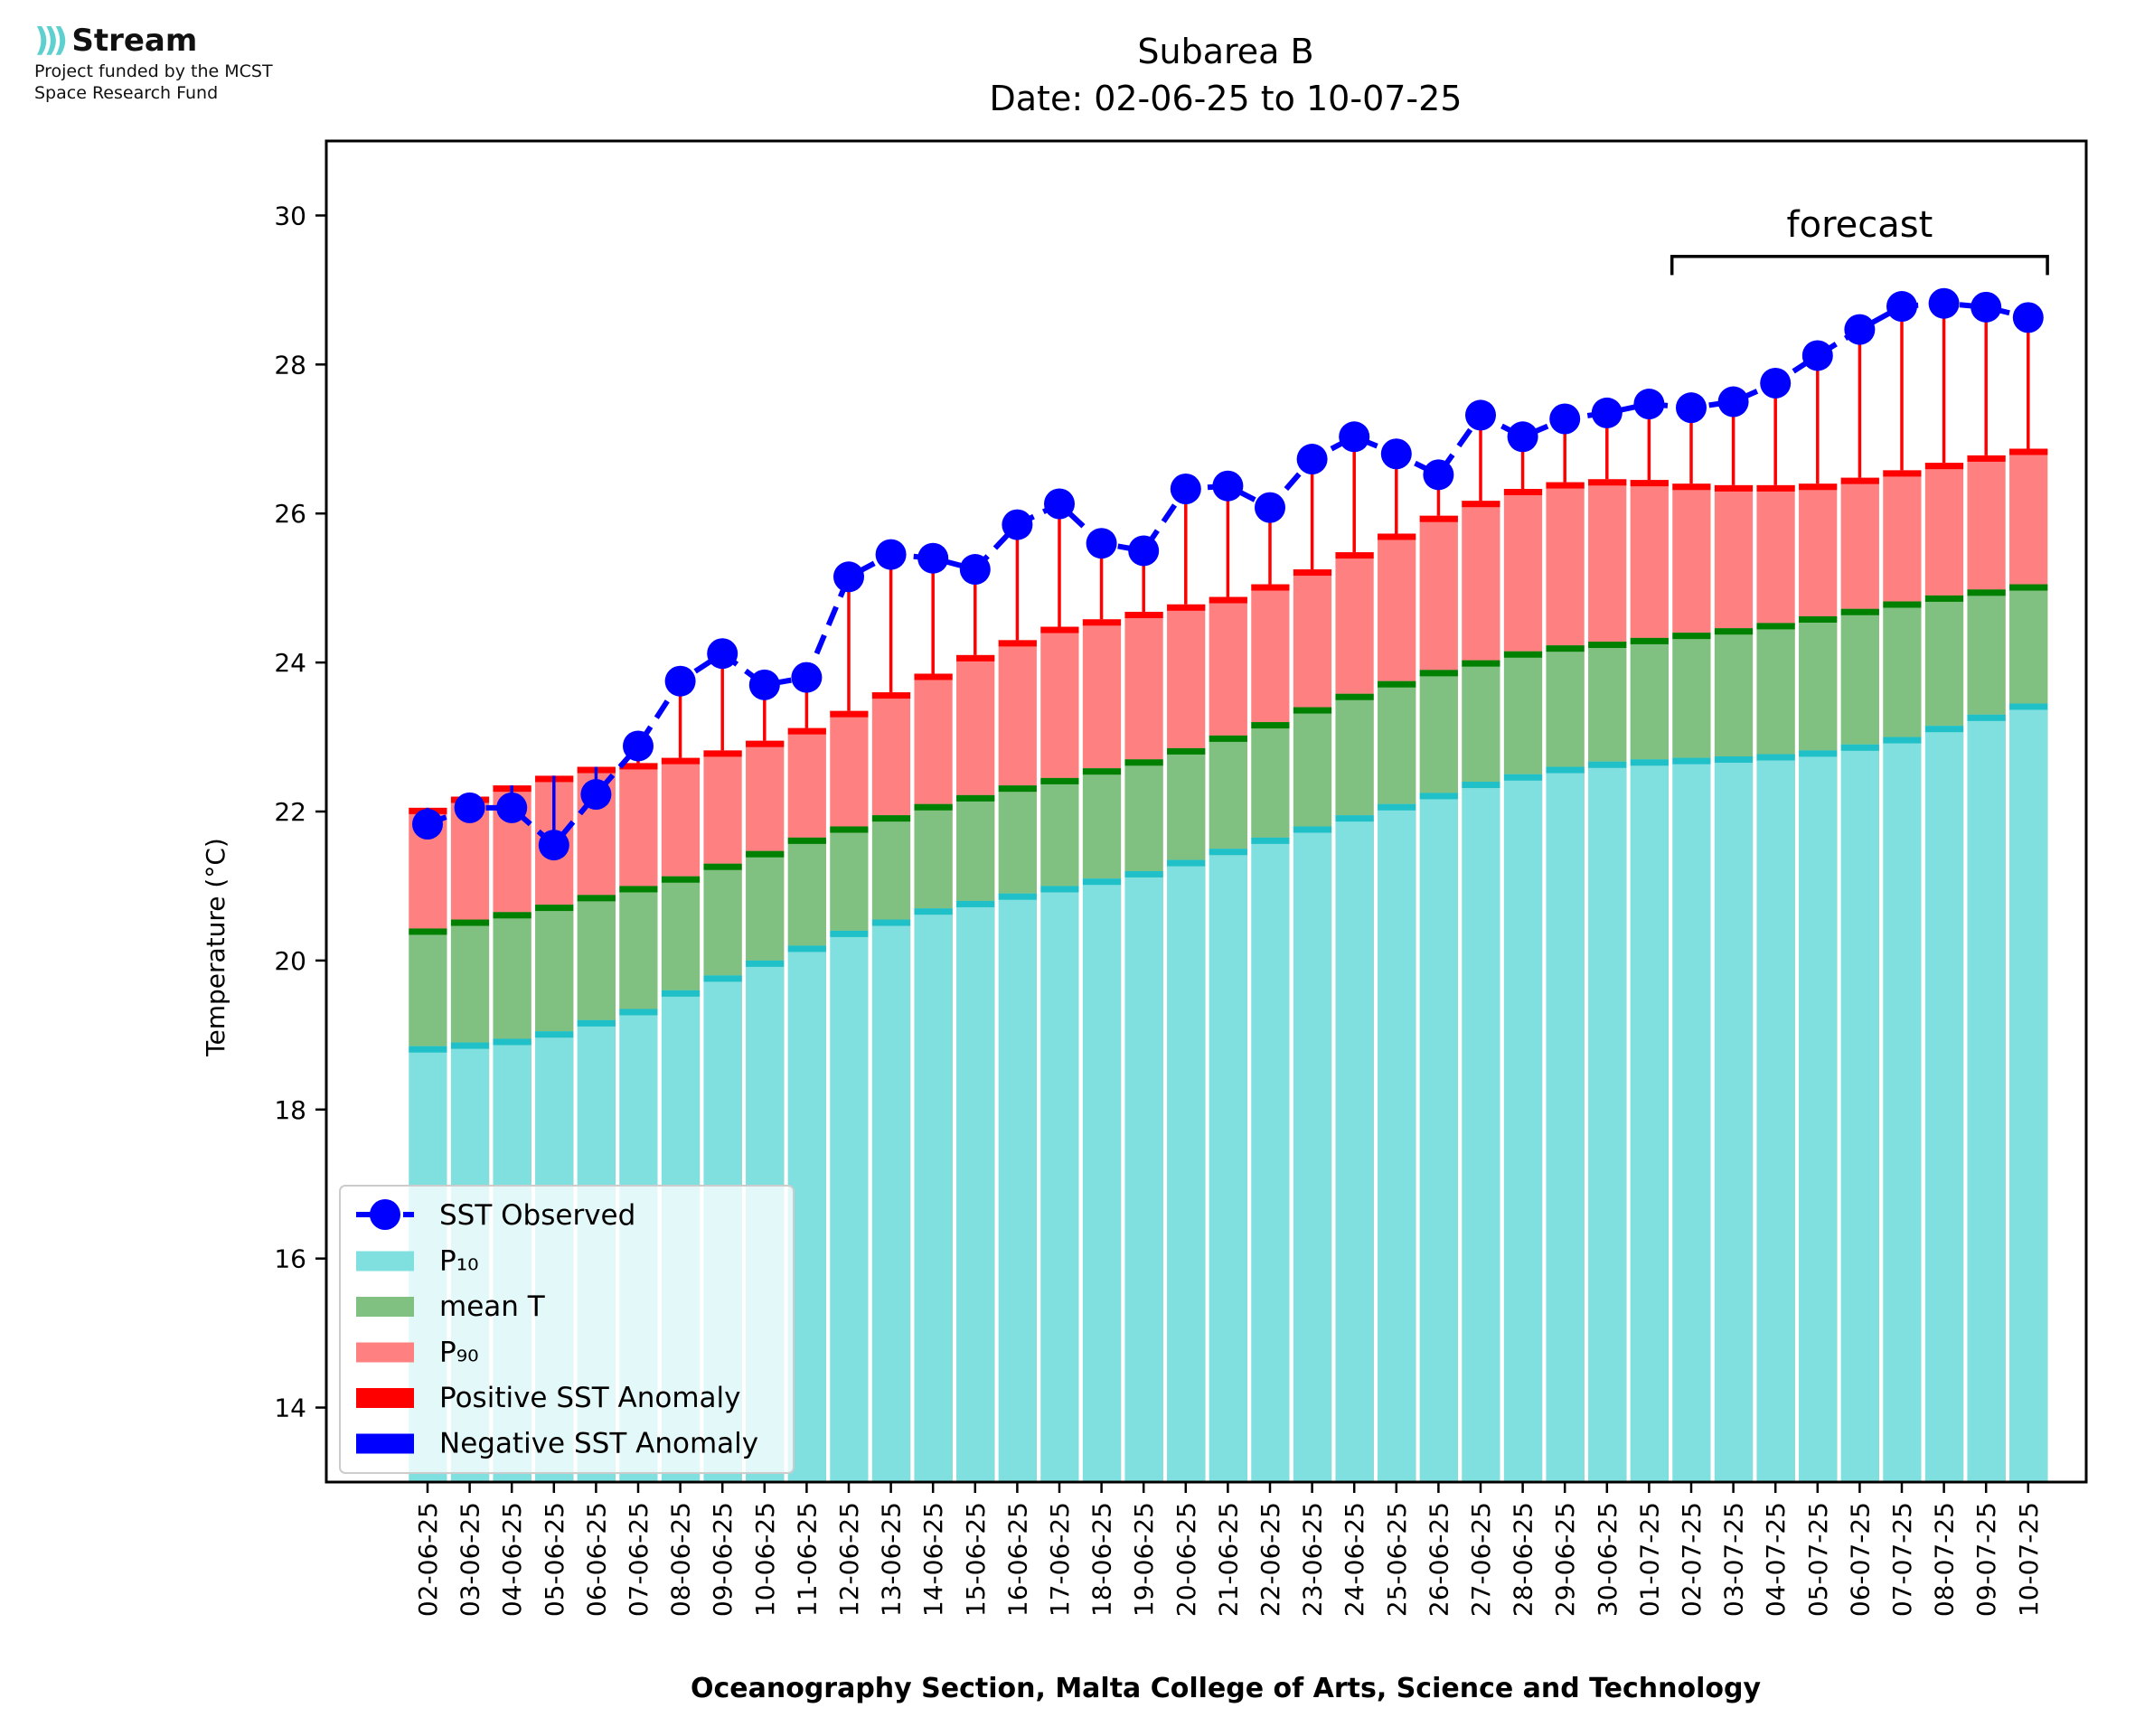 The image size is (2154, 1736). I want to click on x-tick-label: 24-06-25, so click(1354, 1560).